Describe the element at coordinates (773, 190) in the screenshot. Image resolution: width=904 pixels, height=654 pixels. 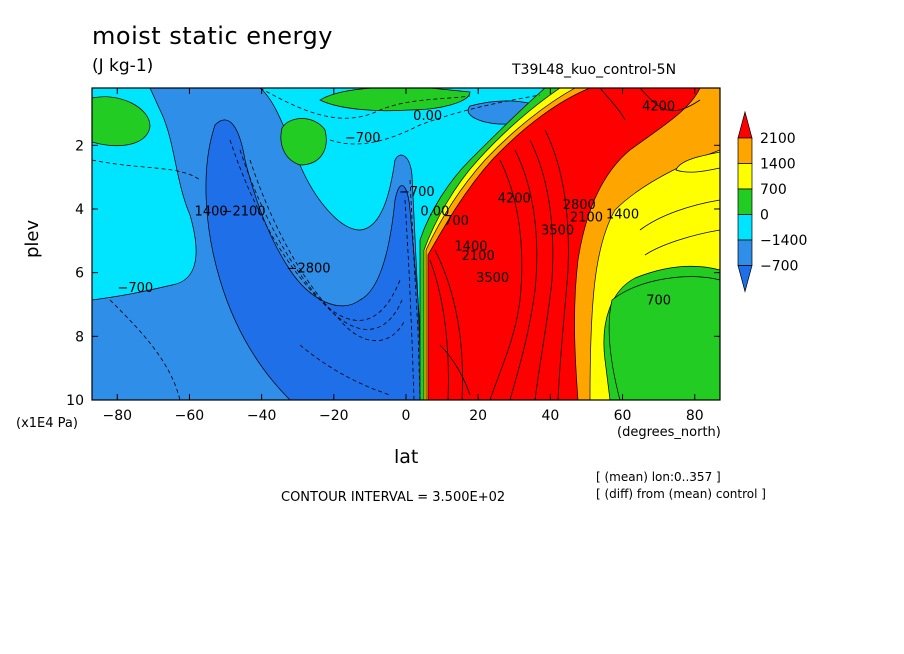
I see `colorbar-label: 700` at that location.